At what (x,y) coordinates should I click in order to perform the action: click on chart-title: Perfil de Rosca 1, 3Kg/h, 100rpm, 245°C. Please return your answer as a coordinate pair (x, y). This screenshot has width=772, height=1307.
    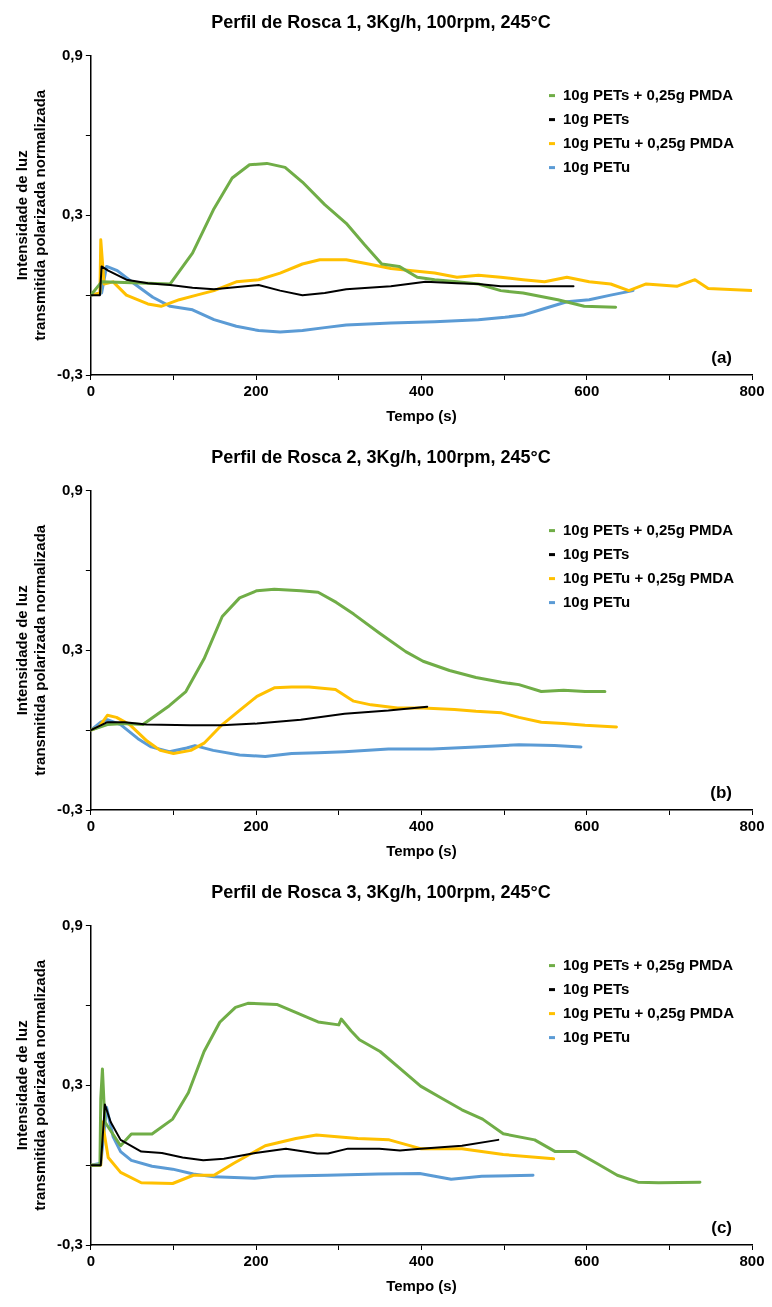
    Looking at the image, I should click on (381, 21).